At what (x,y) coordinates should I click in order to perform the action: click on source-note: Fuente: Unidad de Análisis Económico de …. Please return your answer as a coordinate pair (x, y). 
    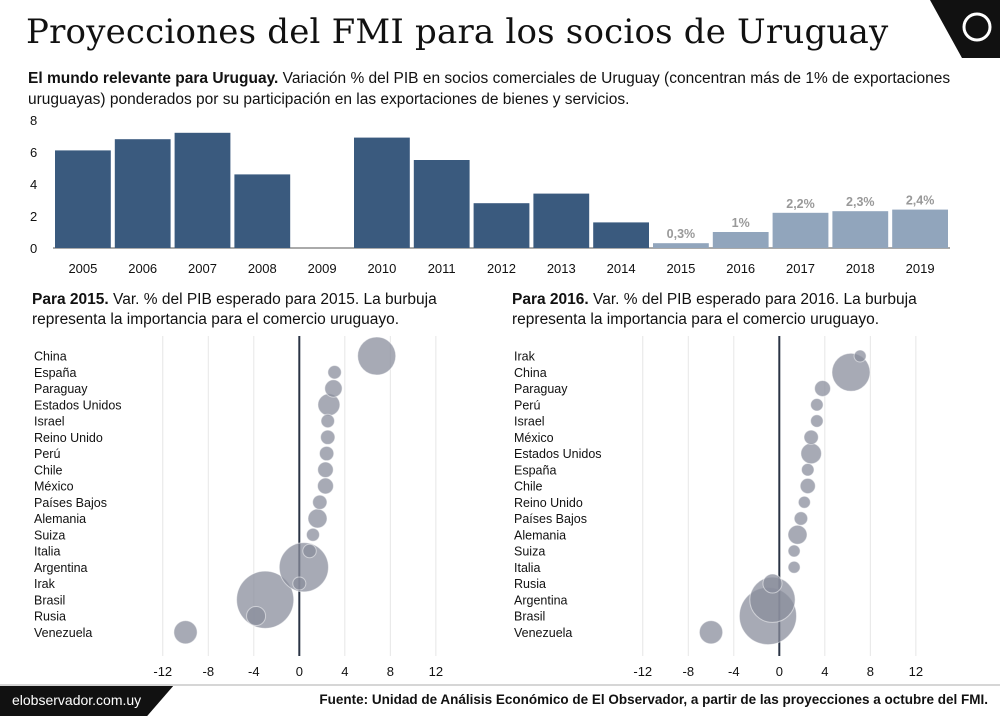
    Looking at the image, I should click on (653, 699).